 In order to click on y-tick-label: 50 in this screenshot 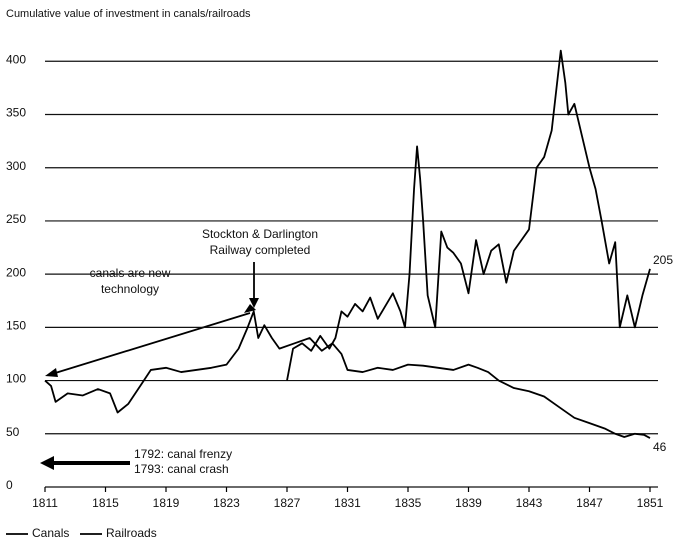, I will do `click(13, 432)`.